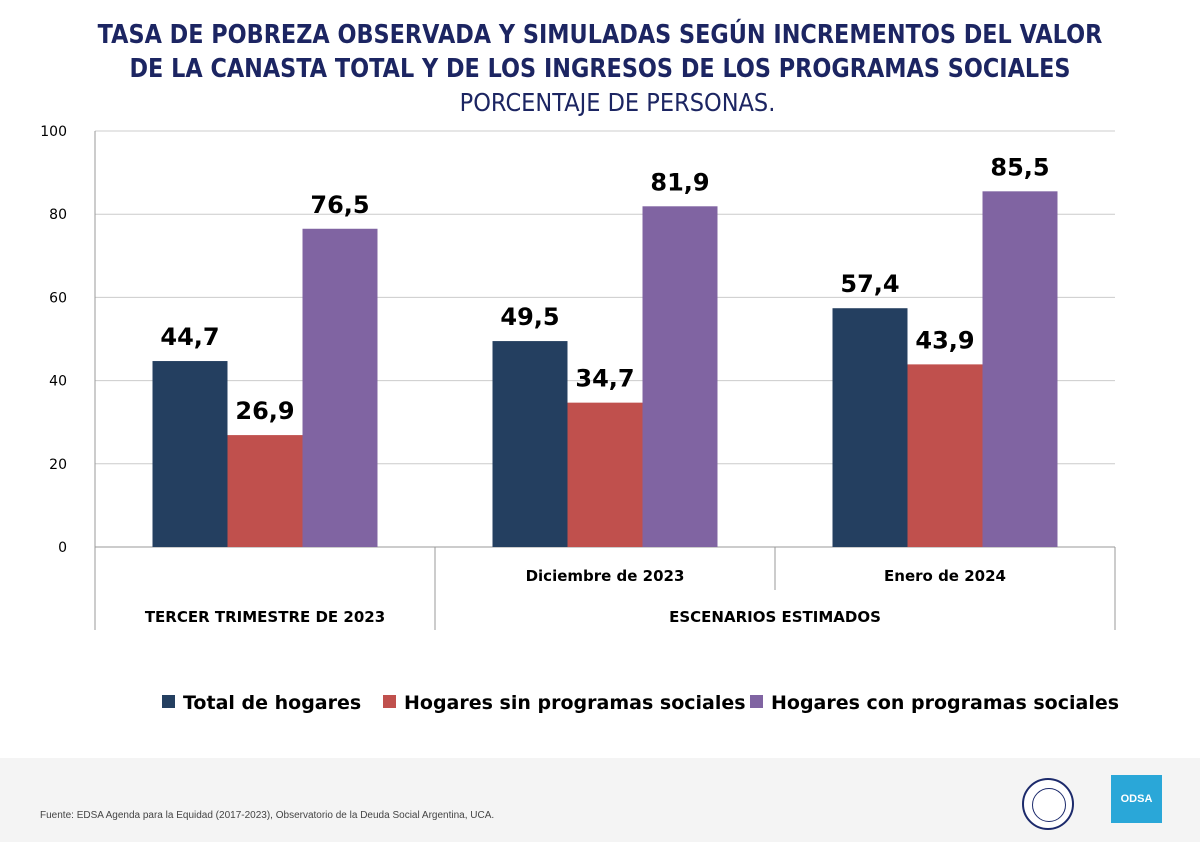  I want to click on data-label: 44,7, so click(189, 337).